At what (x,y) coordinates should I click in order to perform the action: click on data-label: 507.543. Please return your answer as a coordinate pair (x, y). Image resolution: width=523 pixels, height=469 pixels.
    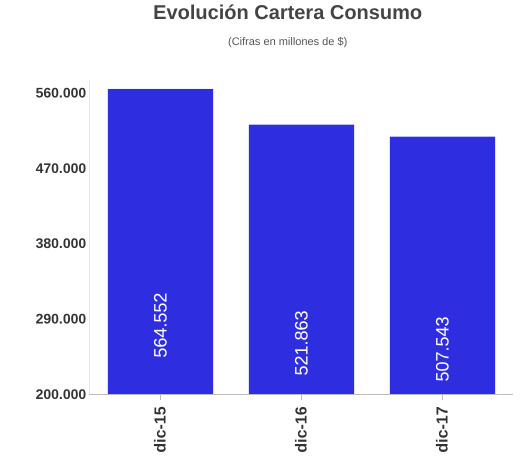
    Looking at the image, I should click on (442, 349).